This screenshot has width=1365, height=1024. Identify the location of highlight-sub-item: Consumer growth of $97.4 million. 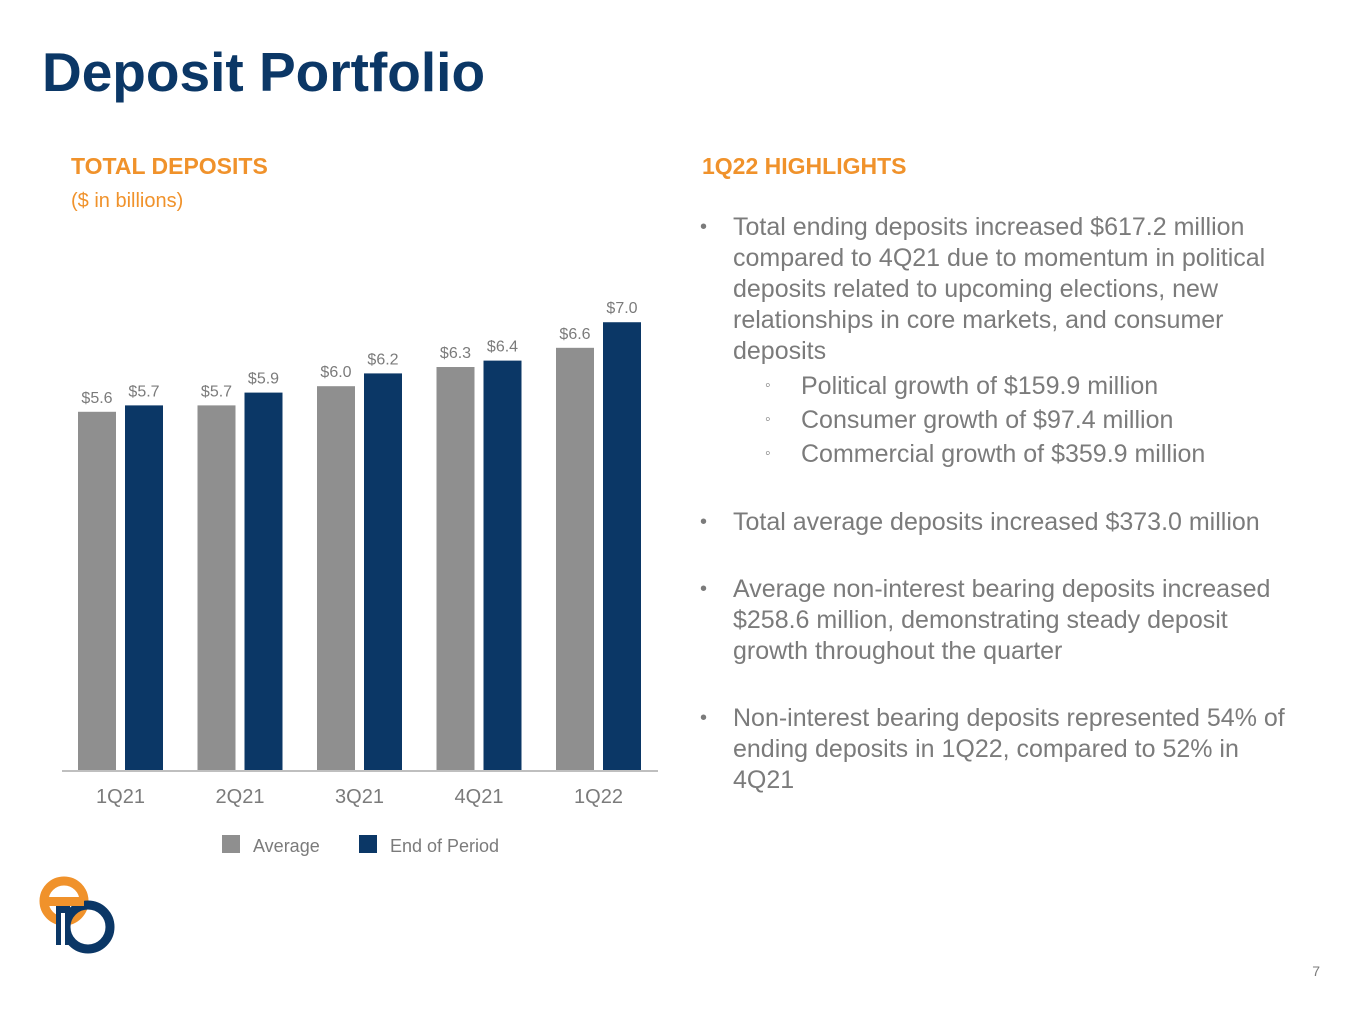
(1016, 420).